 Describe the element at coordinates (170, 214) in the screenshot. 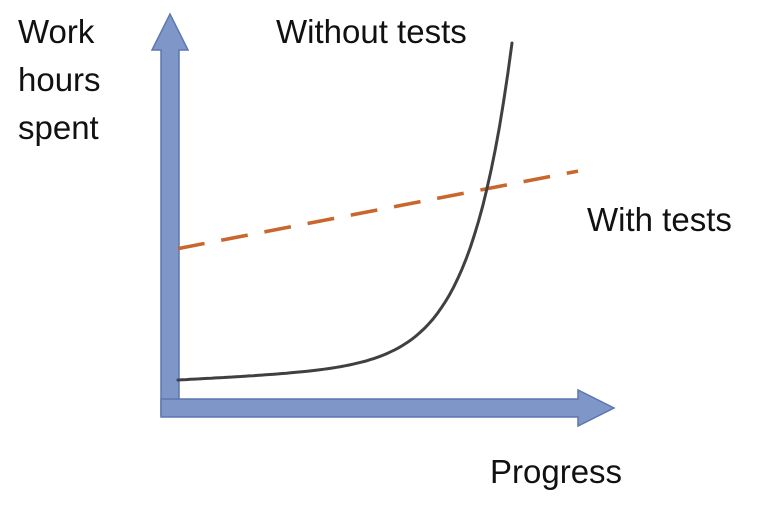

I see `y-axis-arrow` at that location.